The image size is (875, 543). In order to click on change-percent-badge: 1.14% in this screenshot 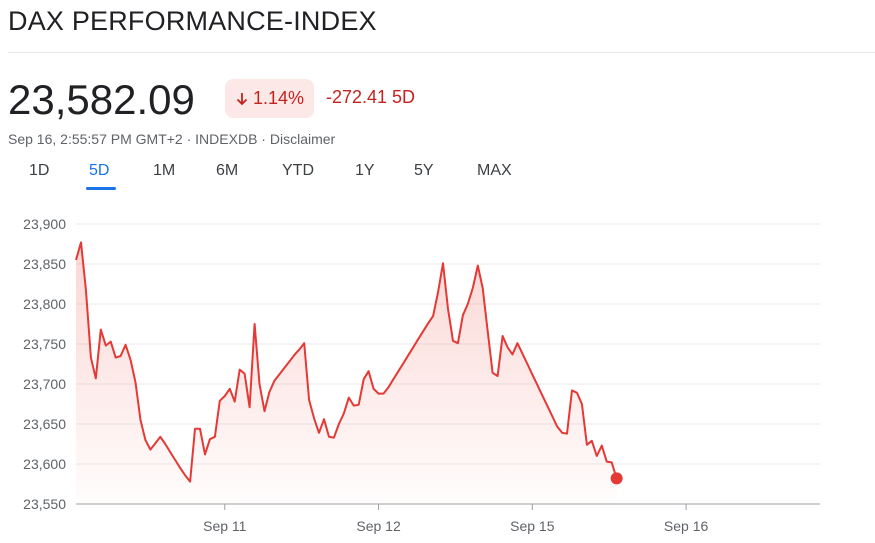, I will do `click(269, 98)`.